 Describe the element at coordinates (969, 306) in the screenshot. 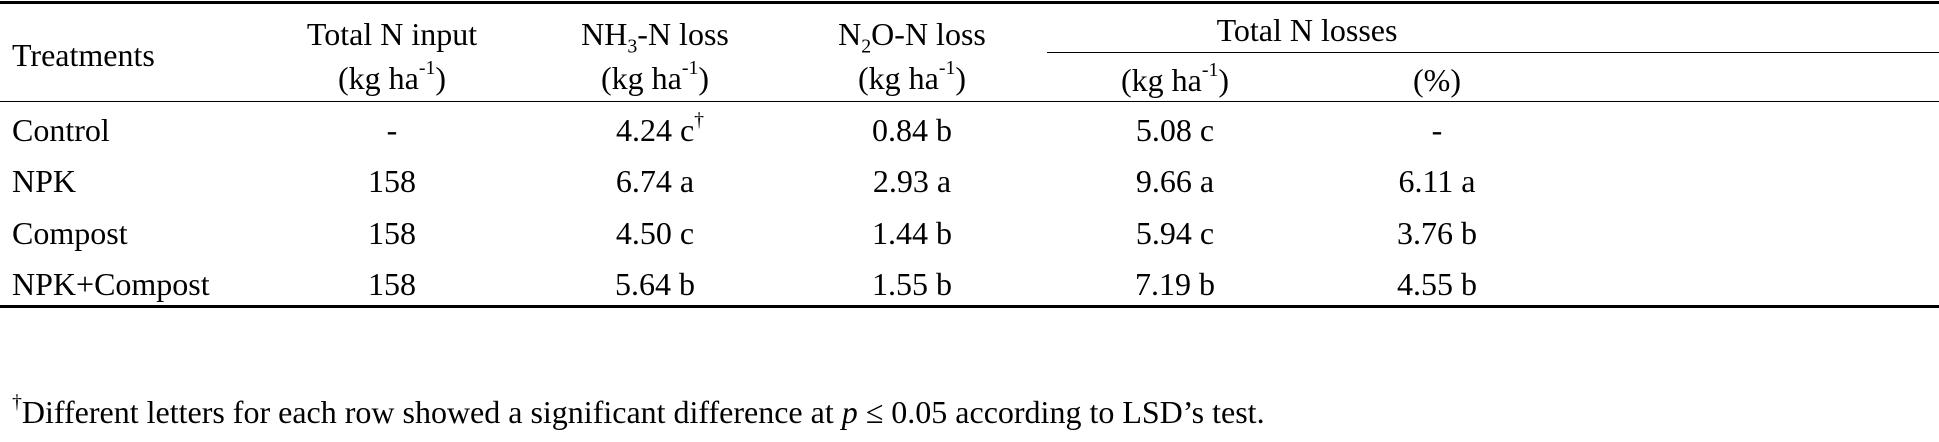

I see `bottom-rule` at that location.